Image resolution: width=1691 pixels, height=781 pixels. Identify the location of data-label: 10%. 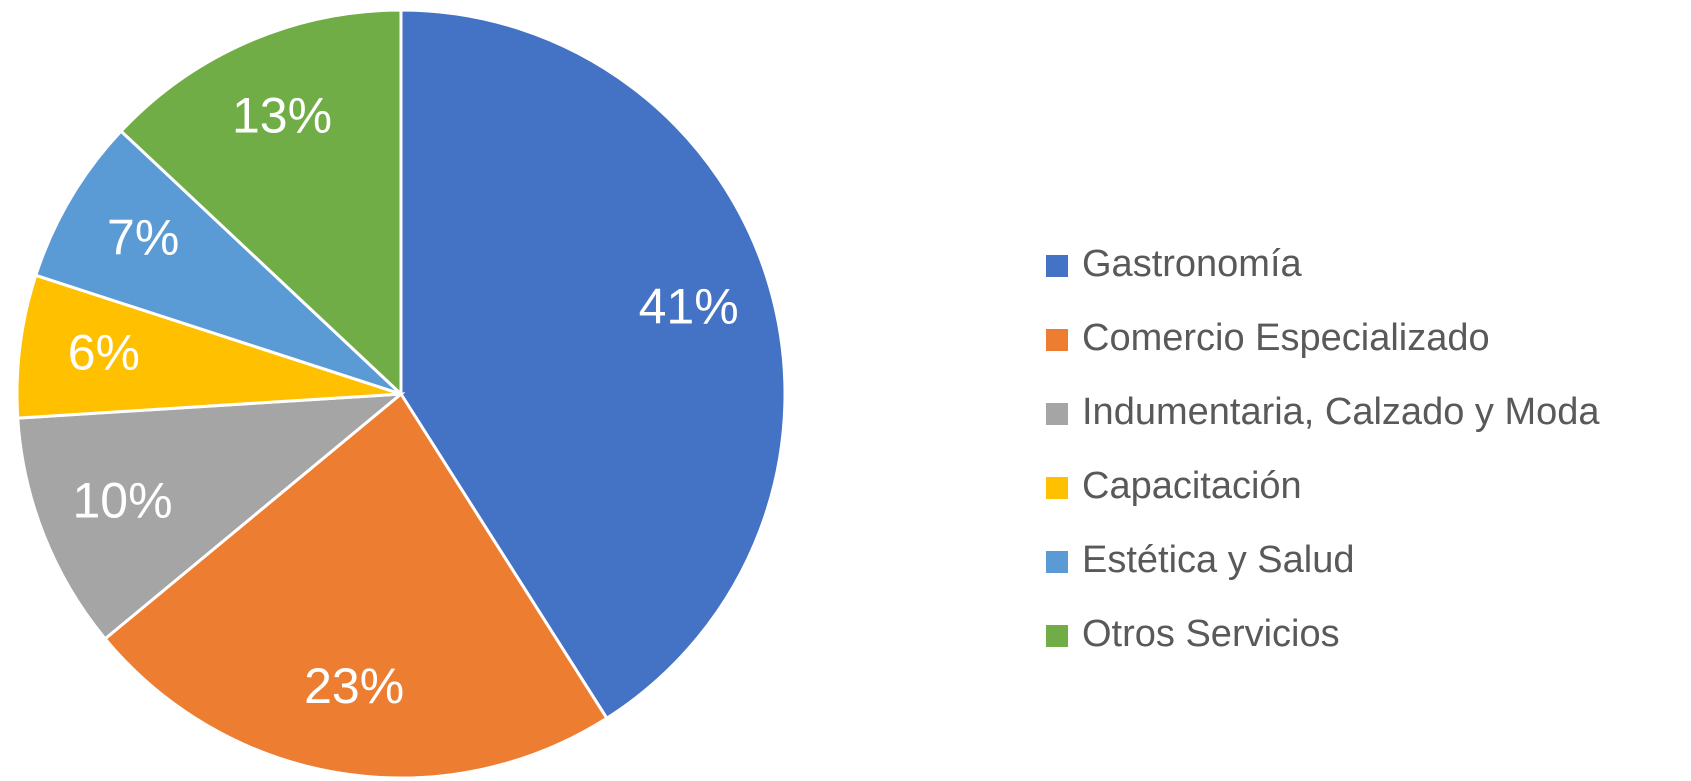
(122, 500).